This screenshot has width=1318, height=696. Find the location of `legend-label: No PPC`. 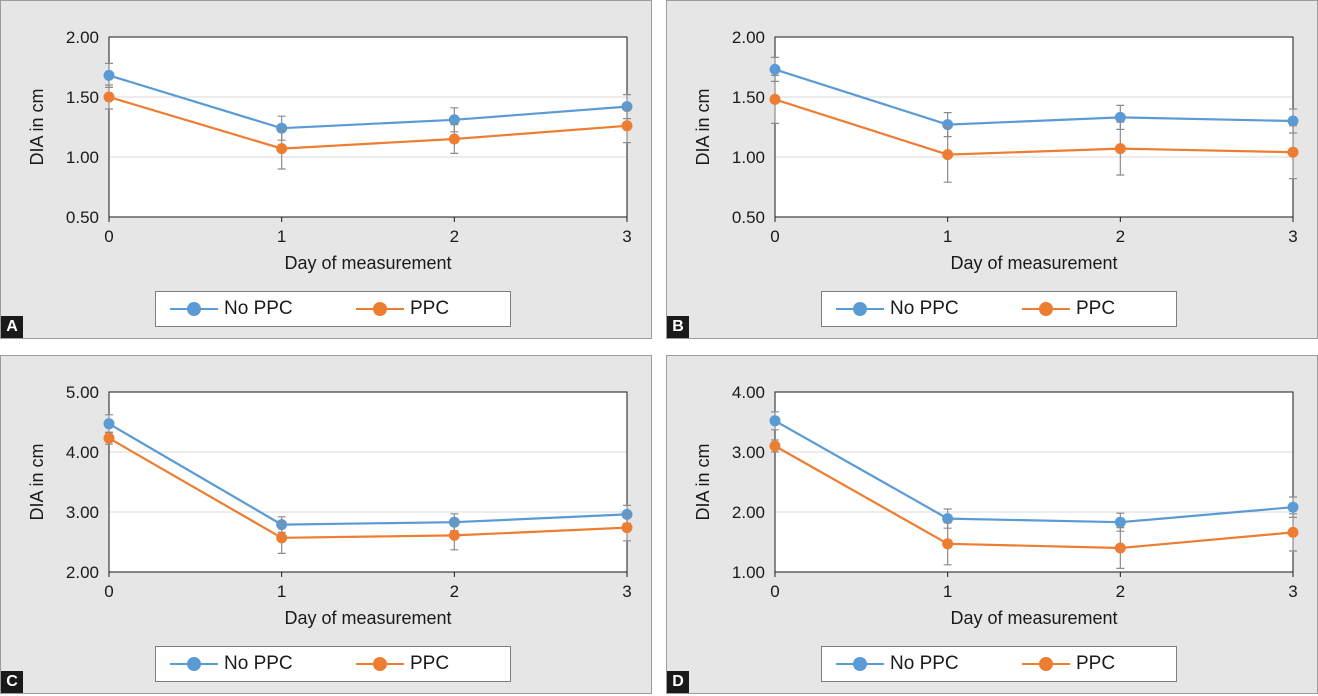

legend-label: No PPC is located at coordinates (258, 663).